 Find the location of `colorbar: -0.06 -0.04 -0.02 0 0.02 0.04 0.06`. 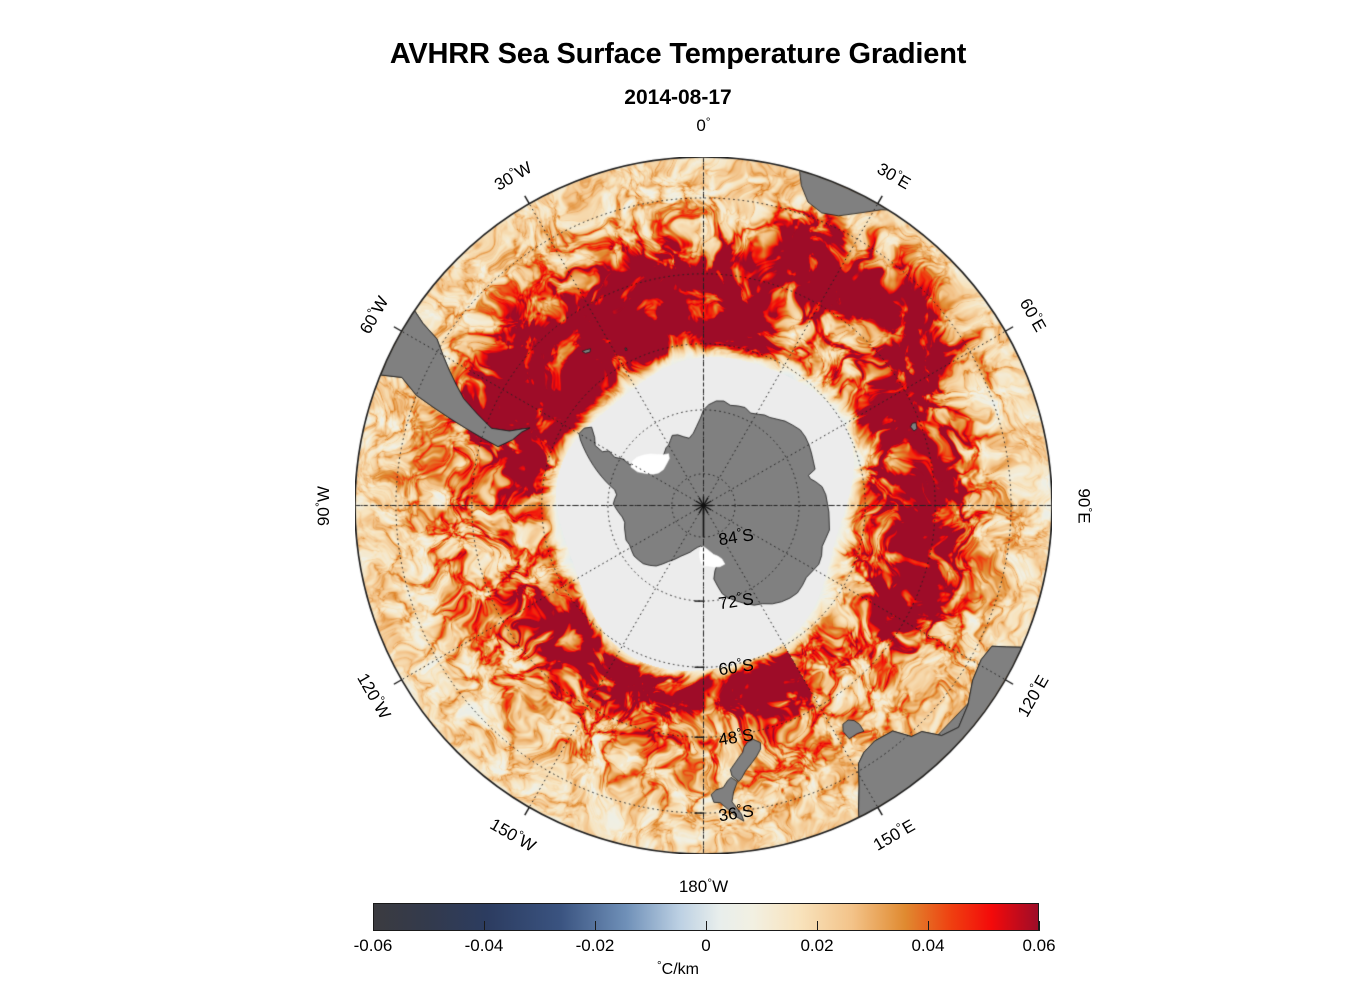

colorbar: -0.06 -0.04 -0.02 0 0.02 0.04 0.06 is located at coordinates (705, 929).